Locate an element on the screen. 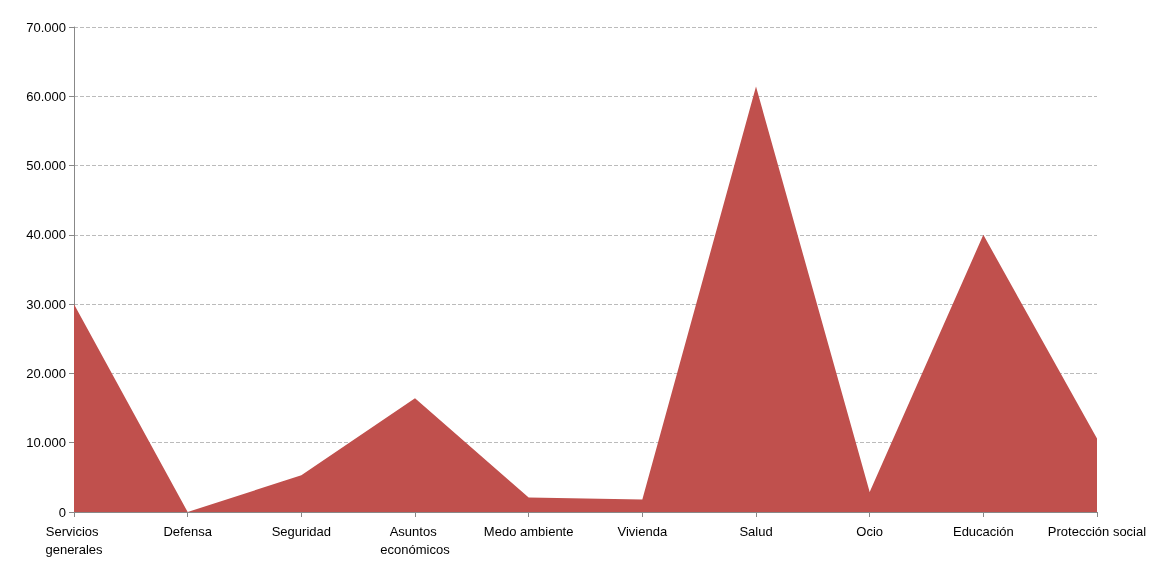 The image size is (1164, 567). y-tick-label: 30.000 is located at coordinates (46, 304).